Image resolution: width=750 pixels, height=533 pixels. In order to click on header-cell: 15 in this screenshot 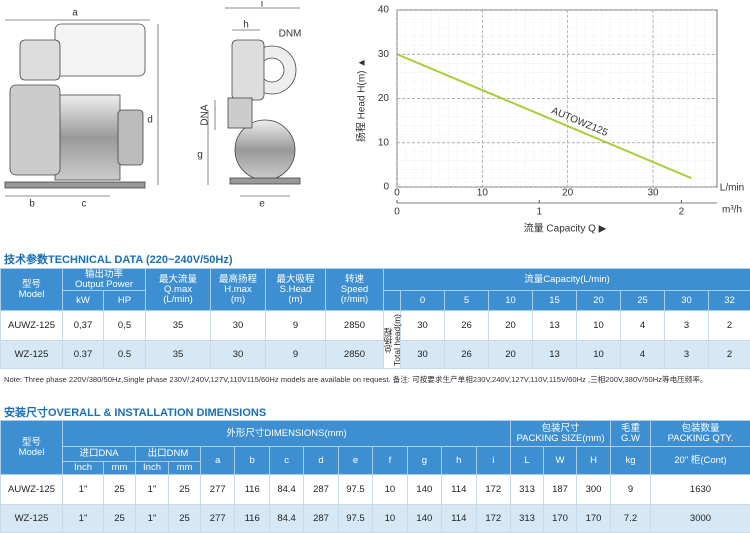, I will do `click(554, 300)`.